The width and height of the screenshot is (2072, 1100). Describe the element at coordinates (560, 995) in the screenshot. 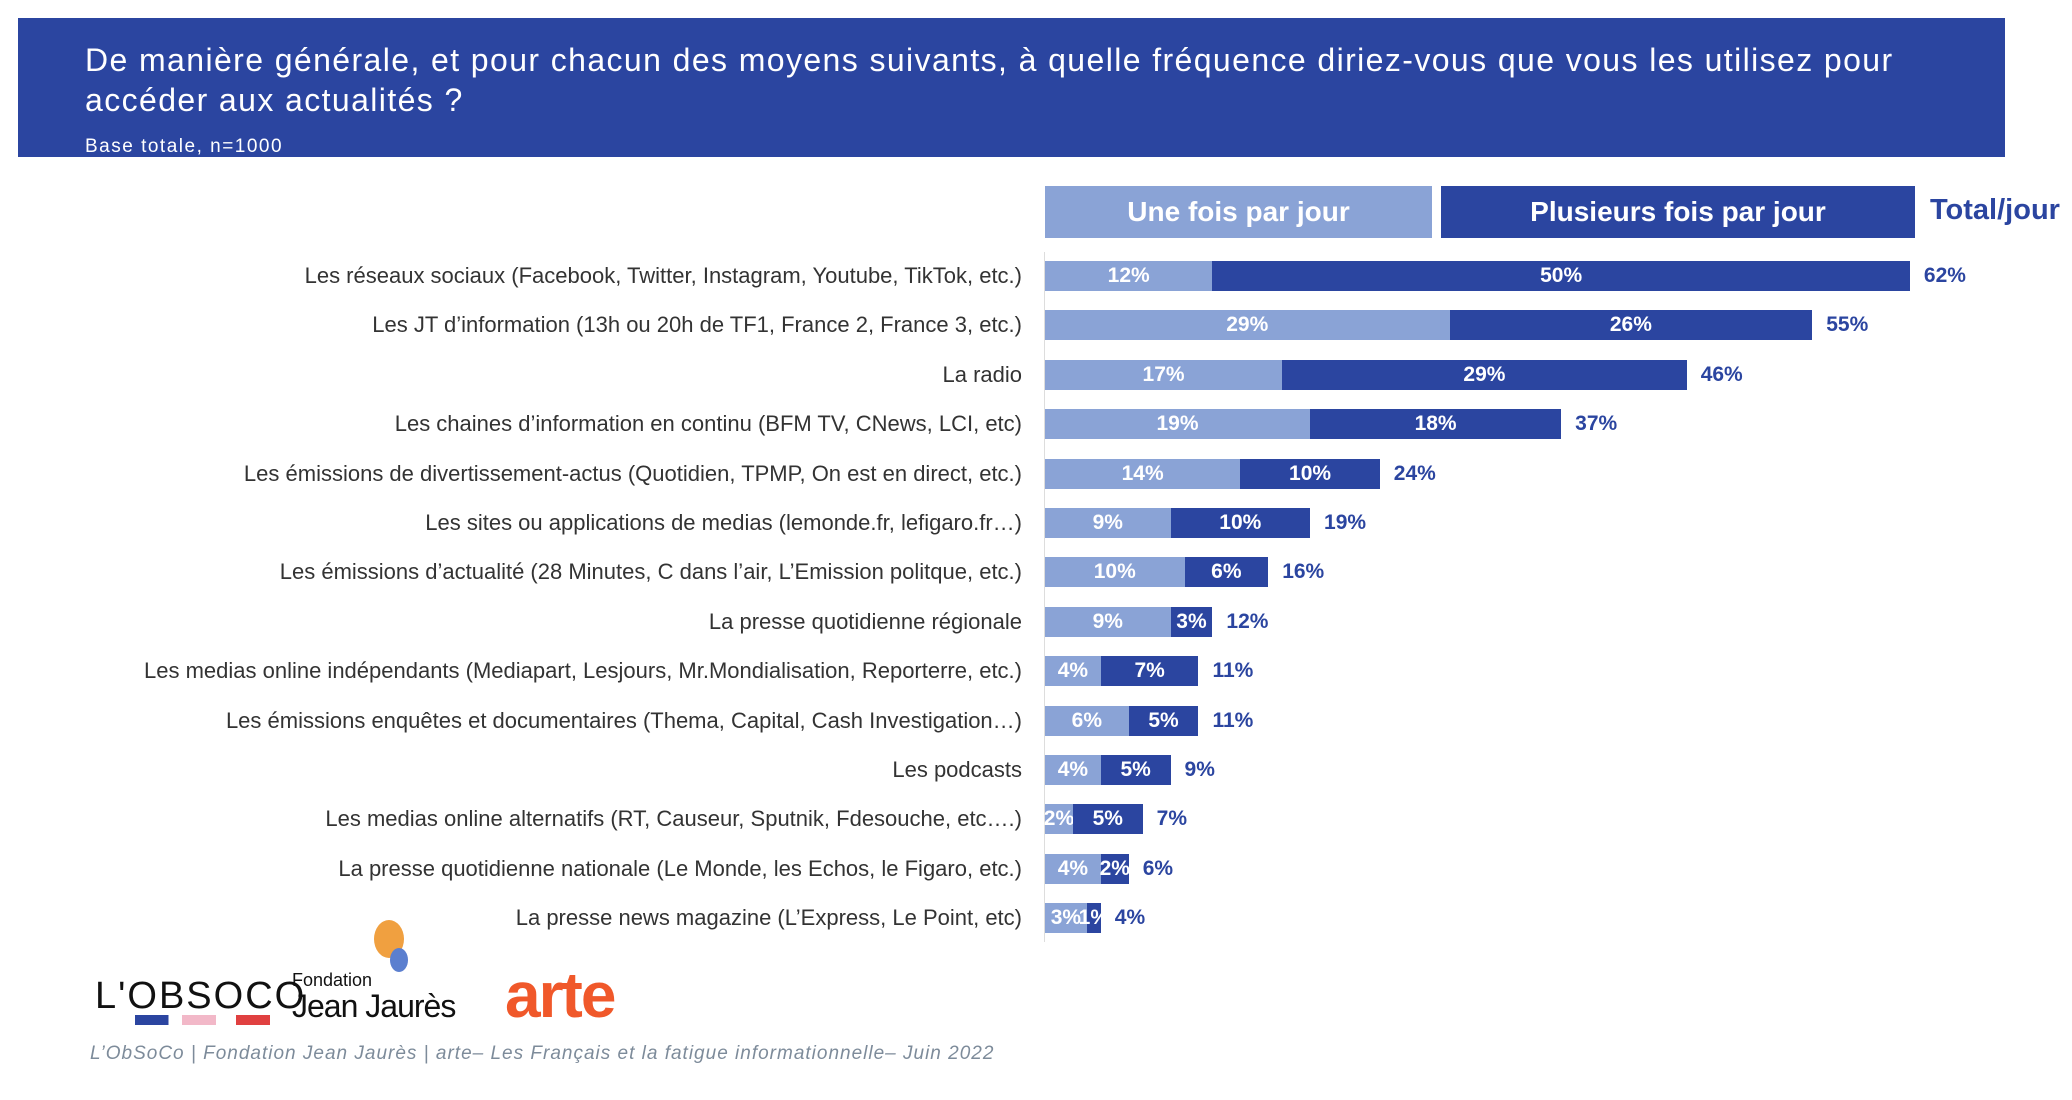

I see `arte-logo: arte` at that location.